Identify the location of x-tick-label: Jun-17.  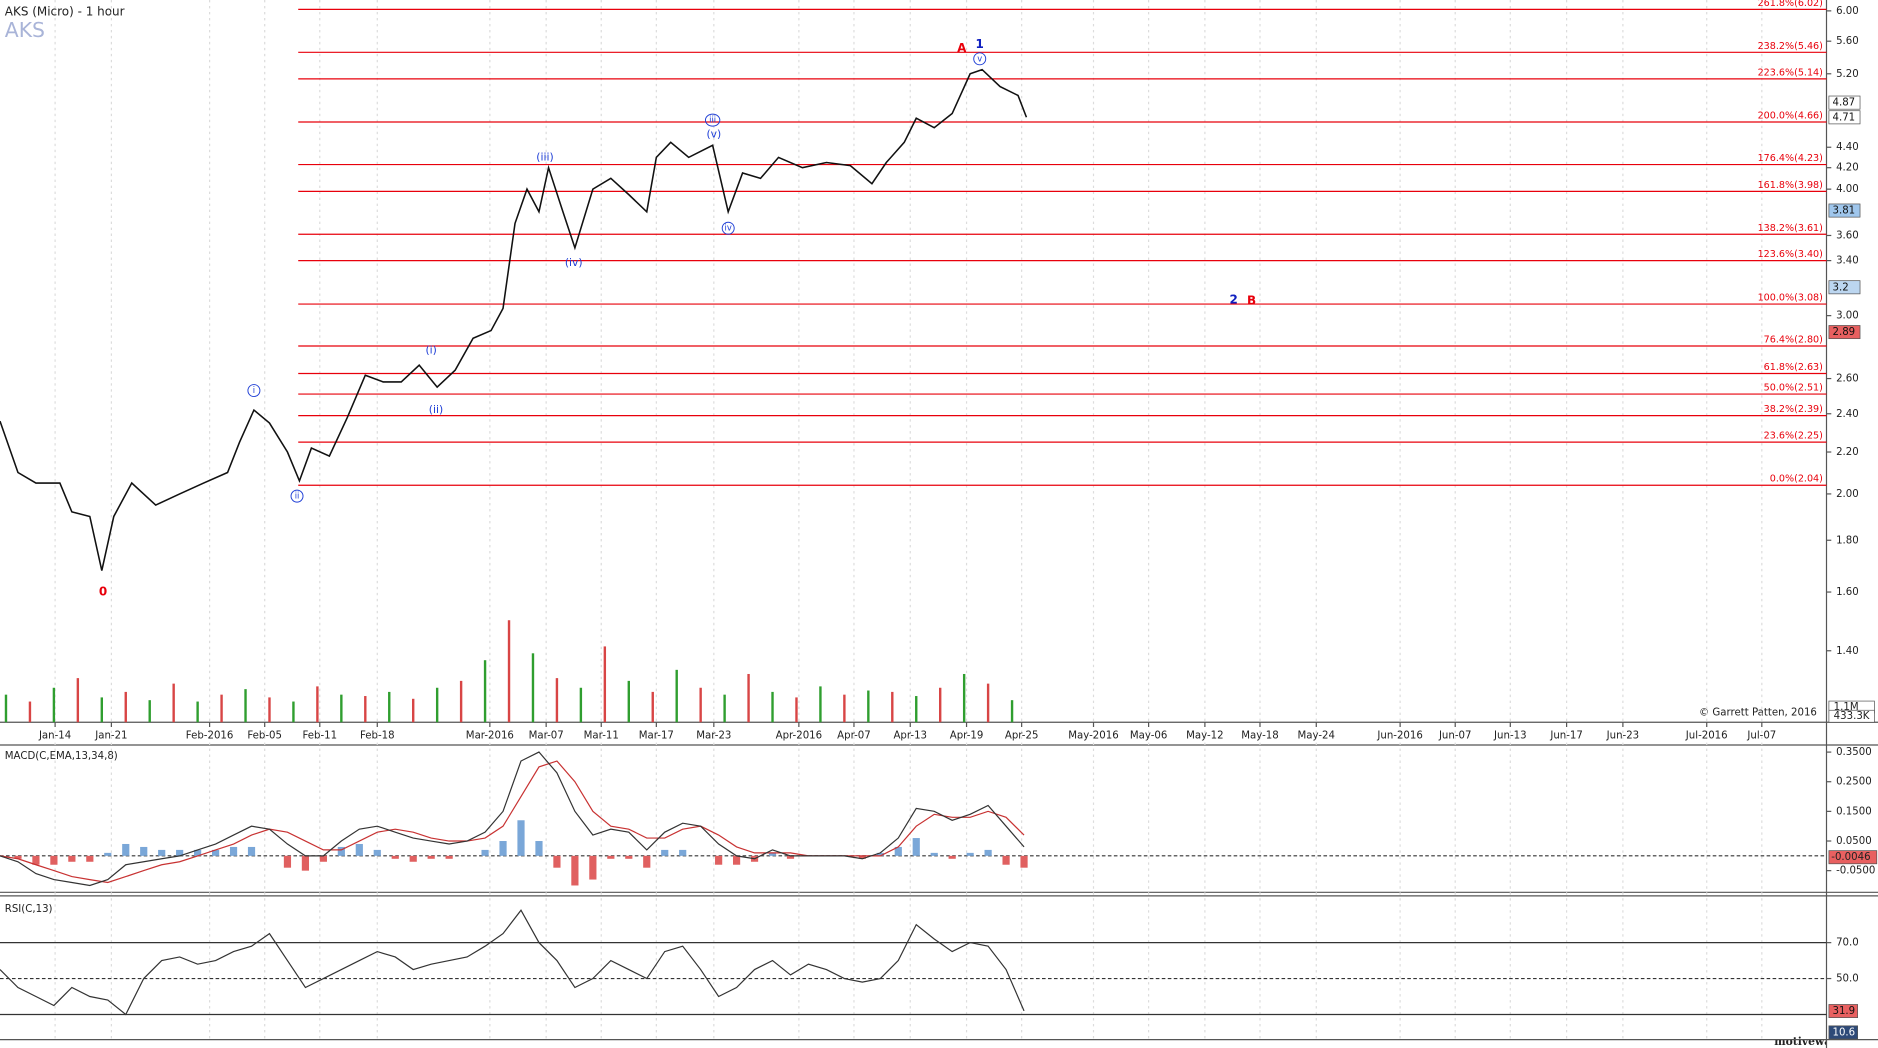
(1566, 735).